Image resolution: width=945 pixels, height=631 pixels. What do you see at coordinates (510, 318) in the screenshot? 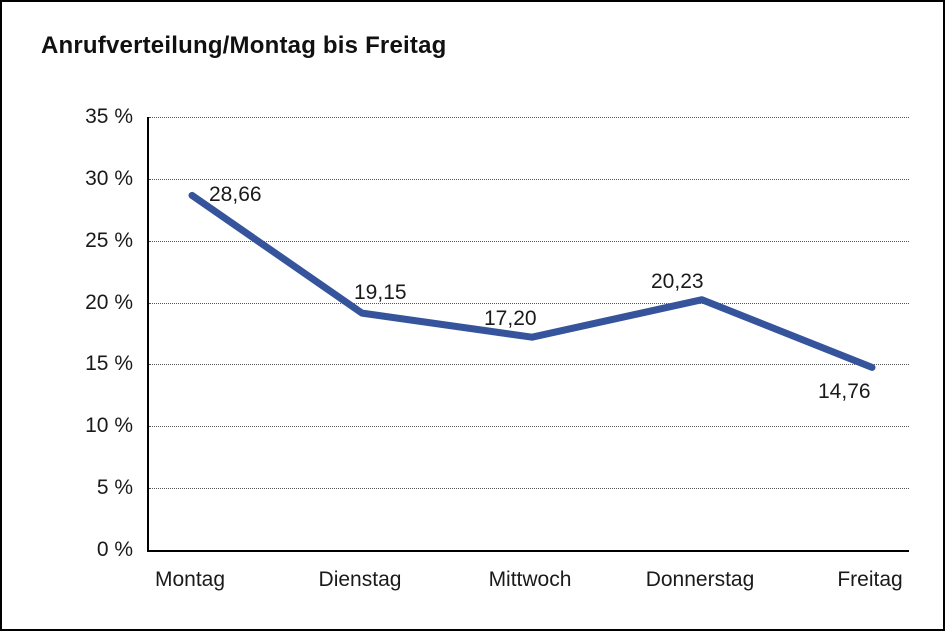
I see `value-label-mittwoch: 17,20` at bounding box center [510, 318].